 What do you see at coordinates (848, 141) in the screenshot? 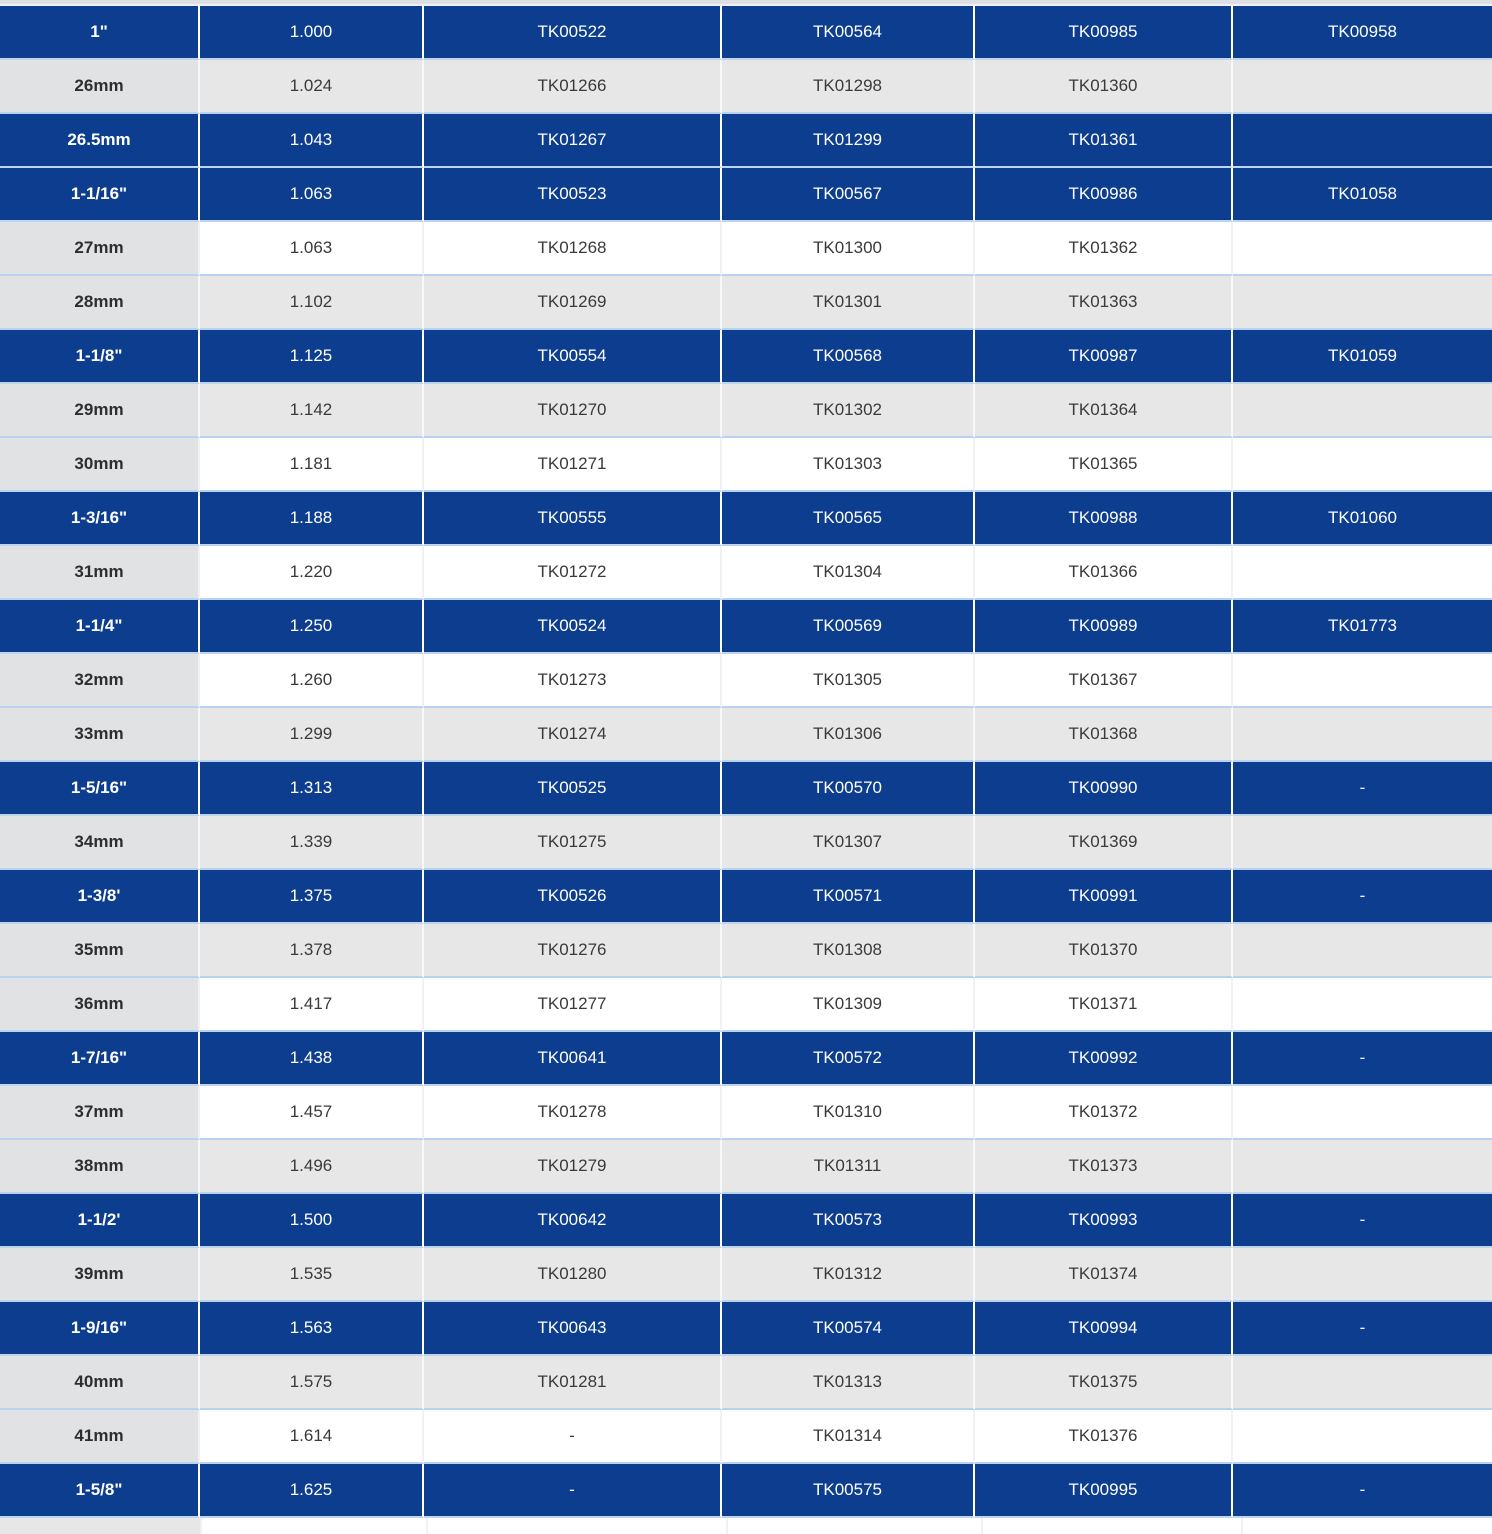
I see `part-number-cell: TK01299` at bounding box center [848, 141].